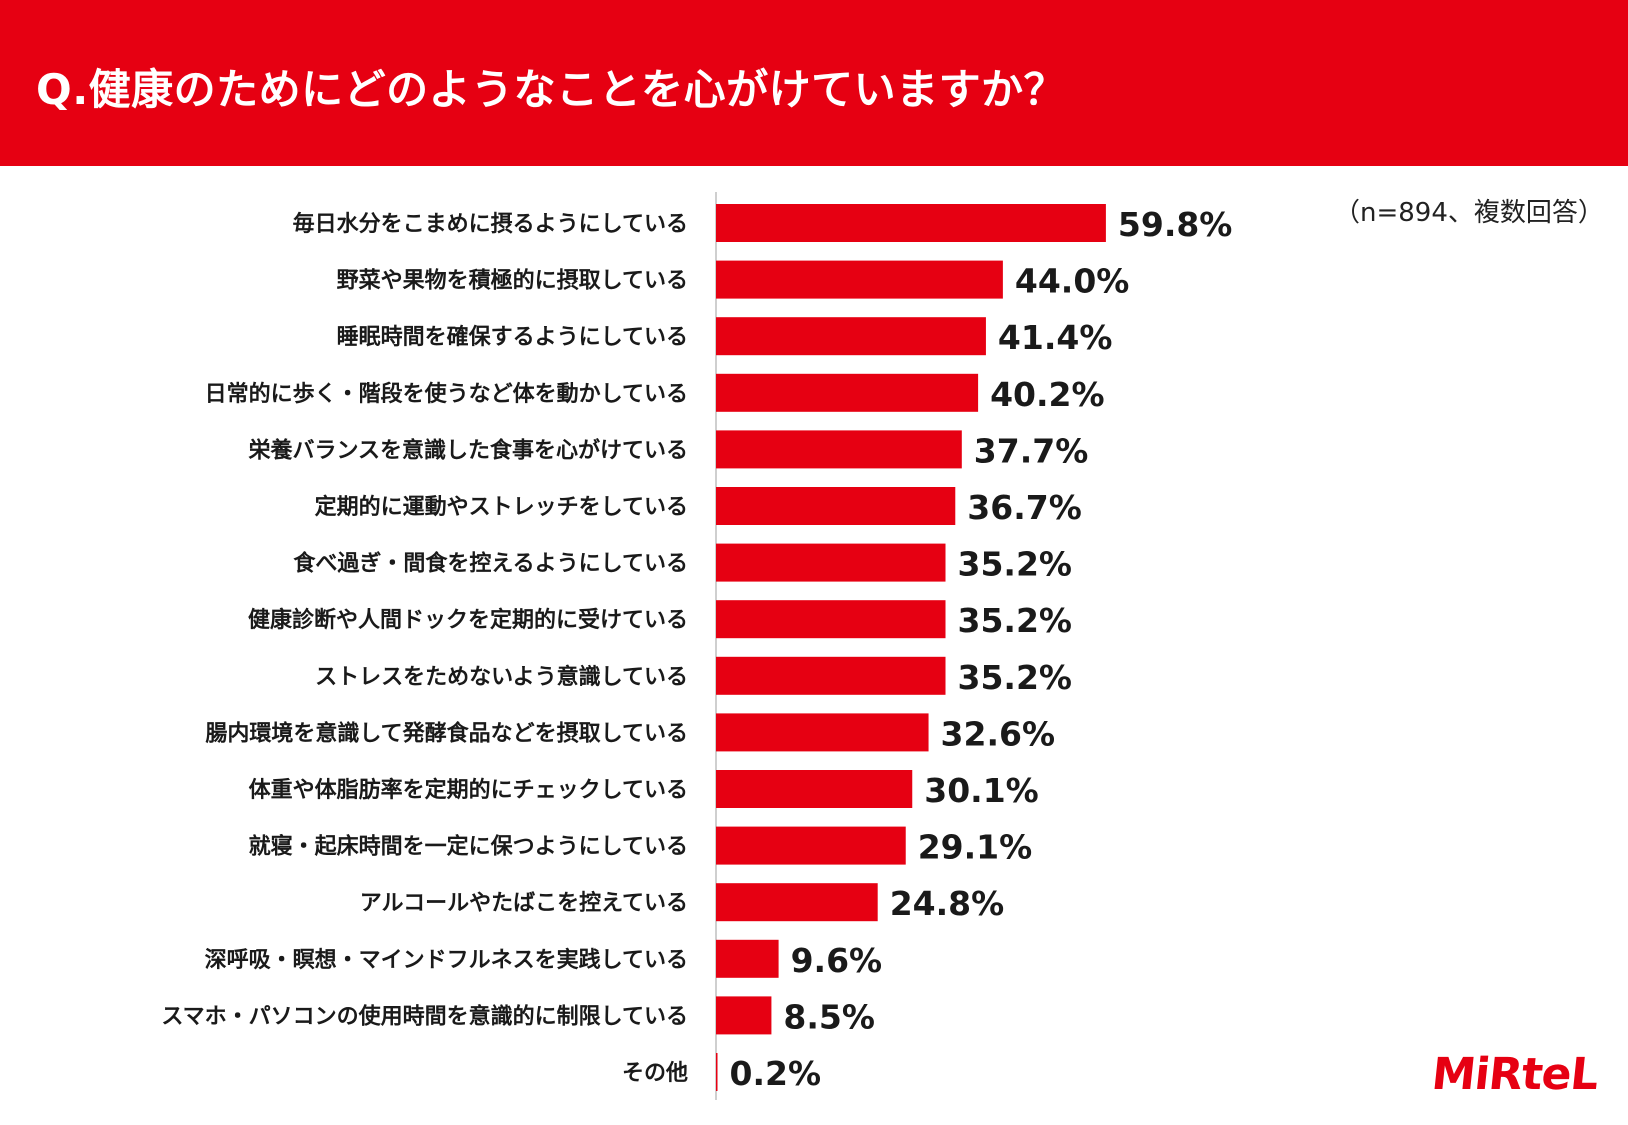  What do you see at coordinates (829, 1016) in the screenshot?
I see `value-label: 8.5%` at bounding box center [829, 1016].